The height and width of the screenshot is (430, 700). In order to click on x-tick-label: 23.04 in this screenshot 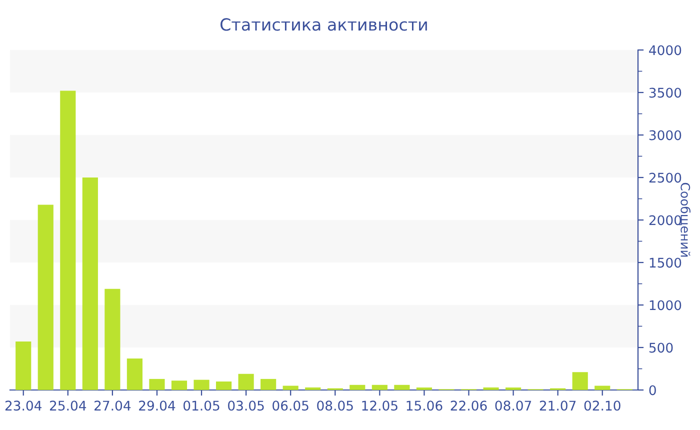, I will do `click(23, 405)`.